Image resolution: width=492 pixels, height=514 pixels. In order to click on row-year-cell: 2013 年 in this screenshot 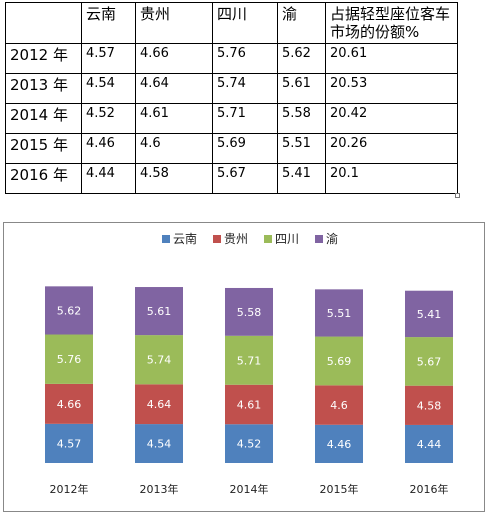, I will do `click(43, 88)`.